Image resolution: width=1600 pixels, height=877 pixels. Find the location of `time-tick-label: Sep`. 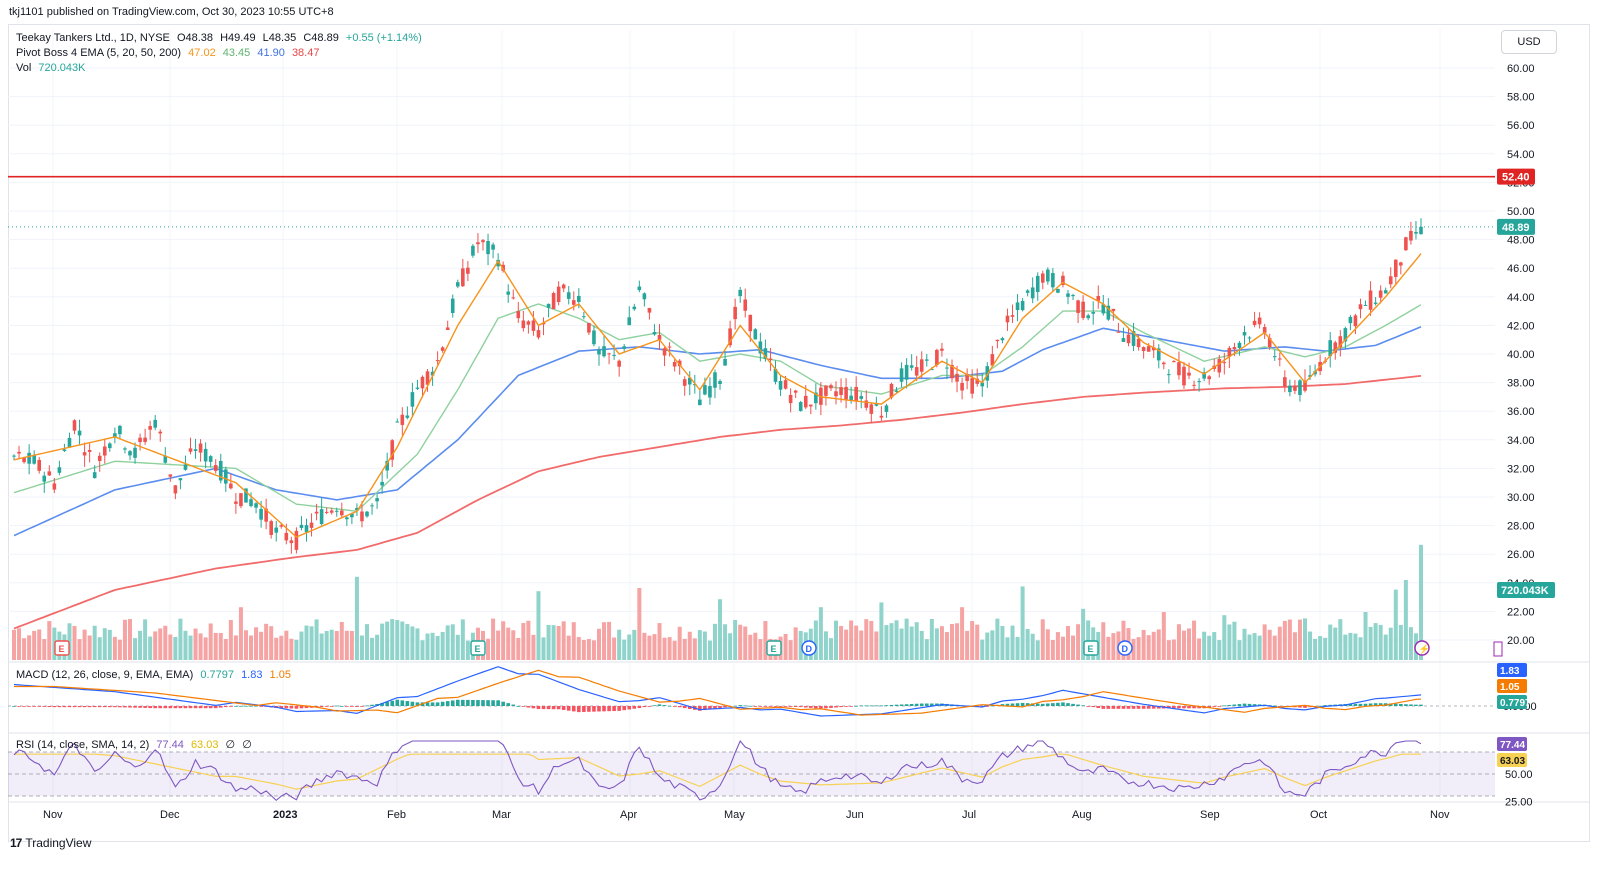

time-tick-label: Sep is located at coordinates (1210, 815).